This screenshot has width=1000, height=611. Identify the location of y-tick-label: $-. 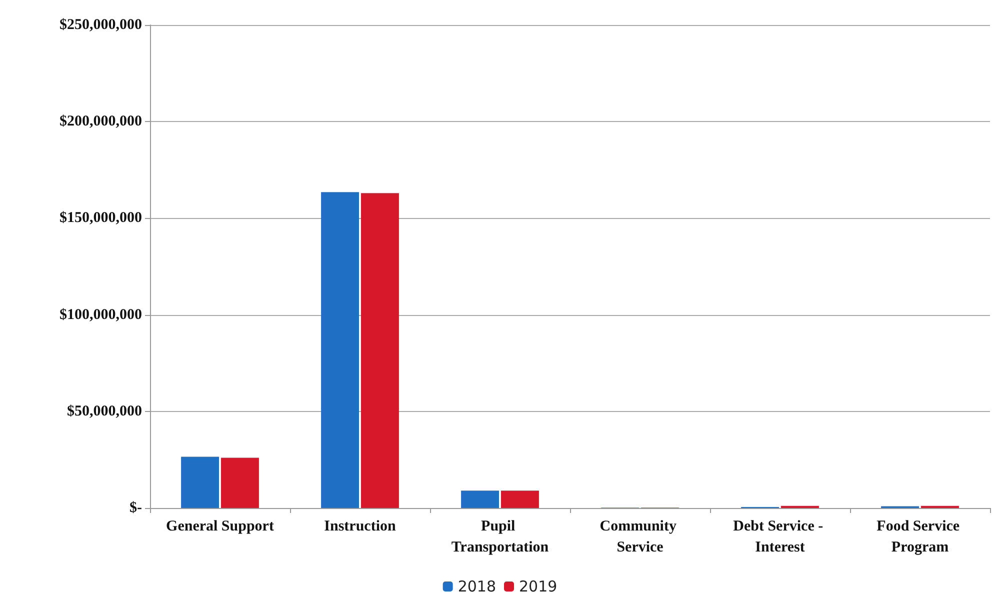
(136, 508).